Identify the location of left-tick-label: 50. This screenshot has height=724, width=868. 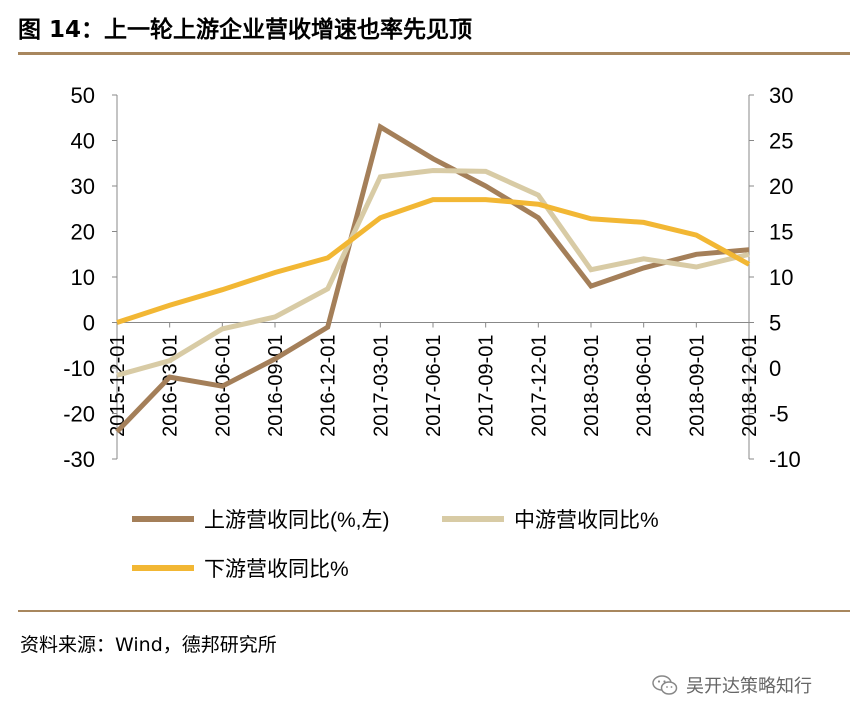
(83, 95).